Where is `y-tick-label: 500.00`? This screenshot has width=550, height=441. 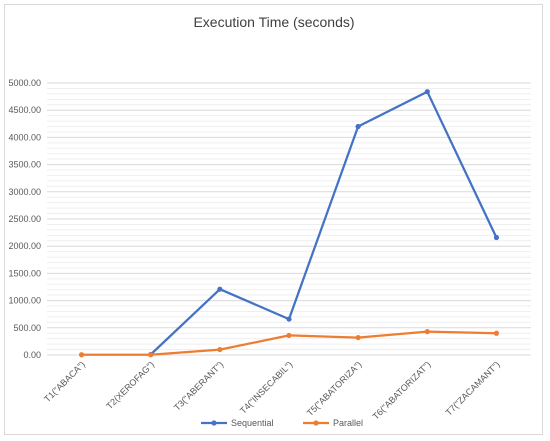 y-tick-label: 500.00 is located at coordinates (27, 328).